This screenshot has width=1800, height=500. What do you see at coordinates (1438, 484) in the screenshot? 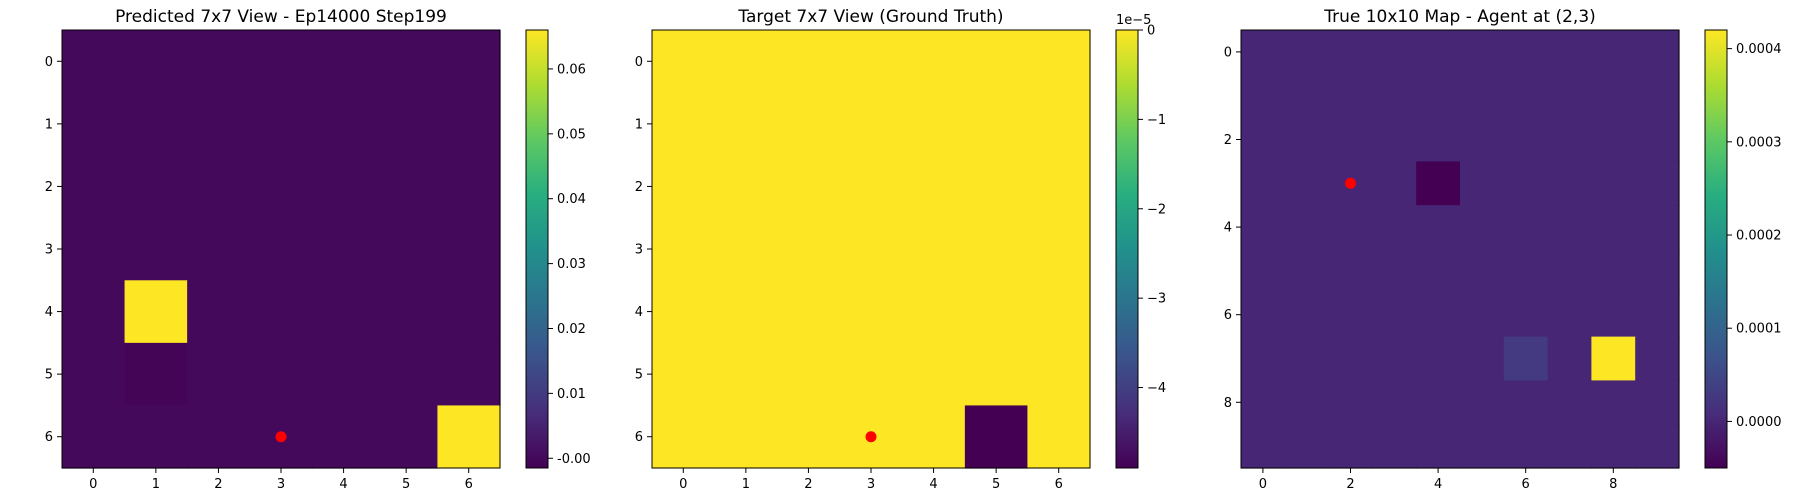
I see `x-tick-label: 4` at bounding box center [1438, 484].